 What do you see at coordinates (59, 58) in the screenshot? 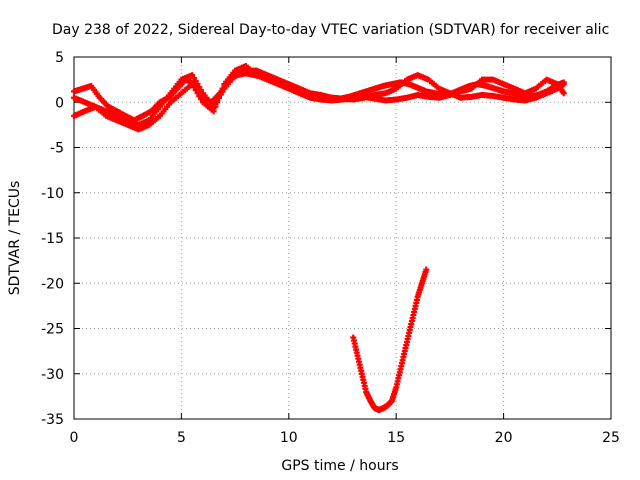
I see `y-tick-label: 5` at bounding box center [59, 58].